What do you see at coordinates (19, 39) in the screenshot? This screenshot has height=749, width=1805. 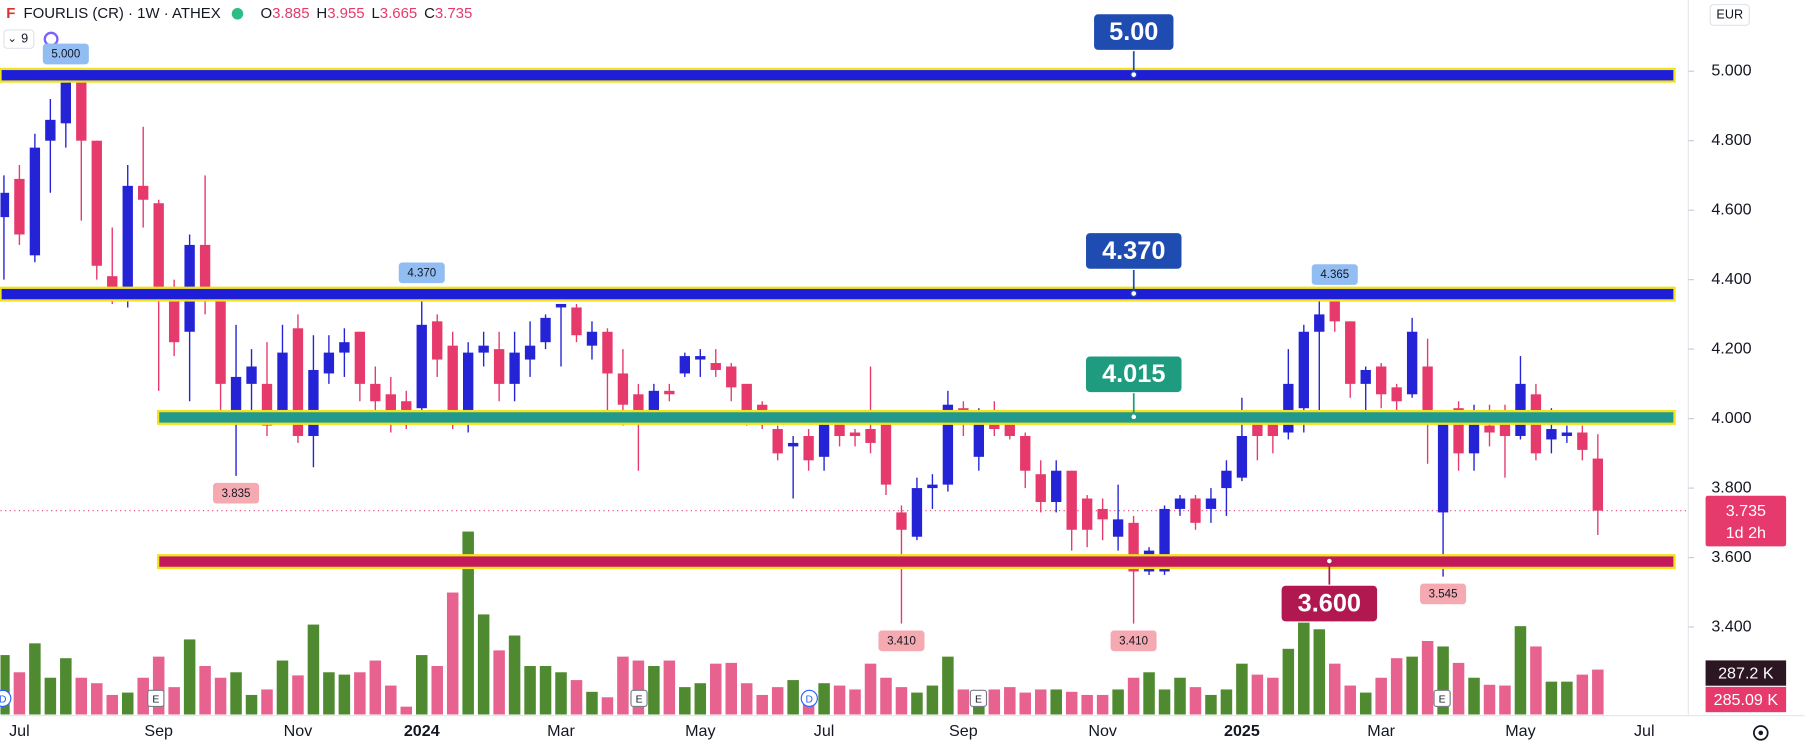 I see `indicators-toggle` at bounding box center [19, 39].